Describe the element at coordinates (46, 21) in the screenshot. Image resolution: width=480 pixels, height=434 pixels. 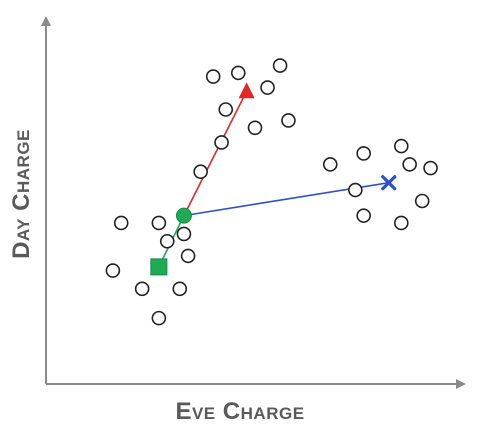
I see `y-axis-arrow-icon` at that location.